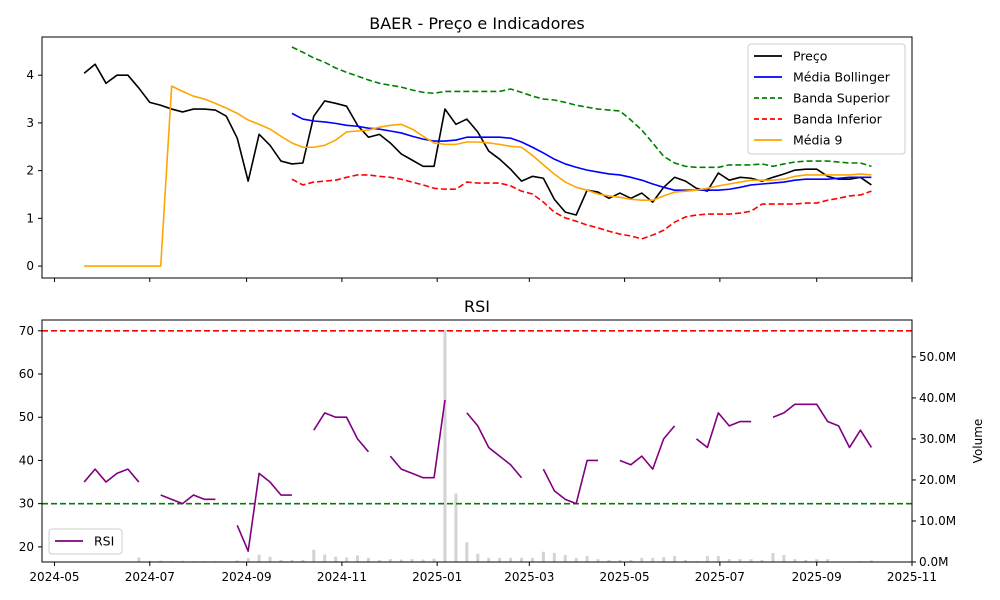  Describe the element at coordinates (937, 480) in the screenshot. I see `volume-y-tick-label: 20.0M` at that location.